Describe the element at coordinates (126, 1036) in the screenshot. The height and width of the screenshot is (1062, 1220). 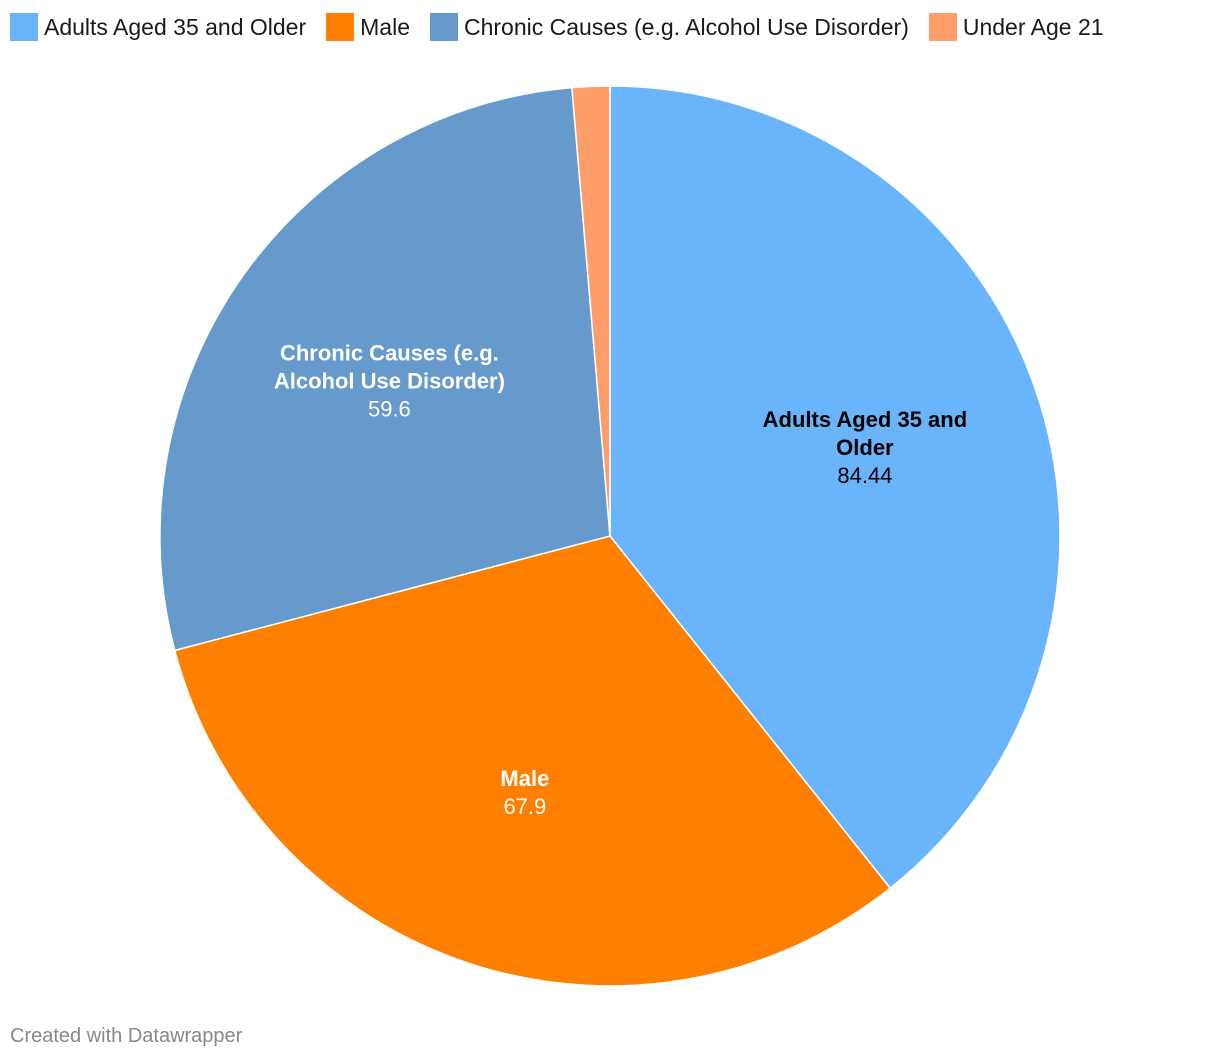
I see `credit-text: Created with Datawrapper` at that location.